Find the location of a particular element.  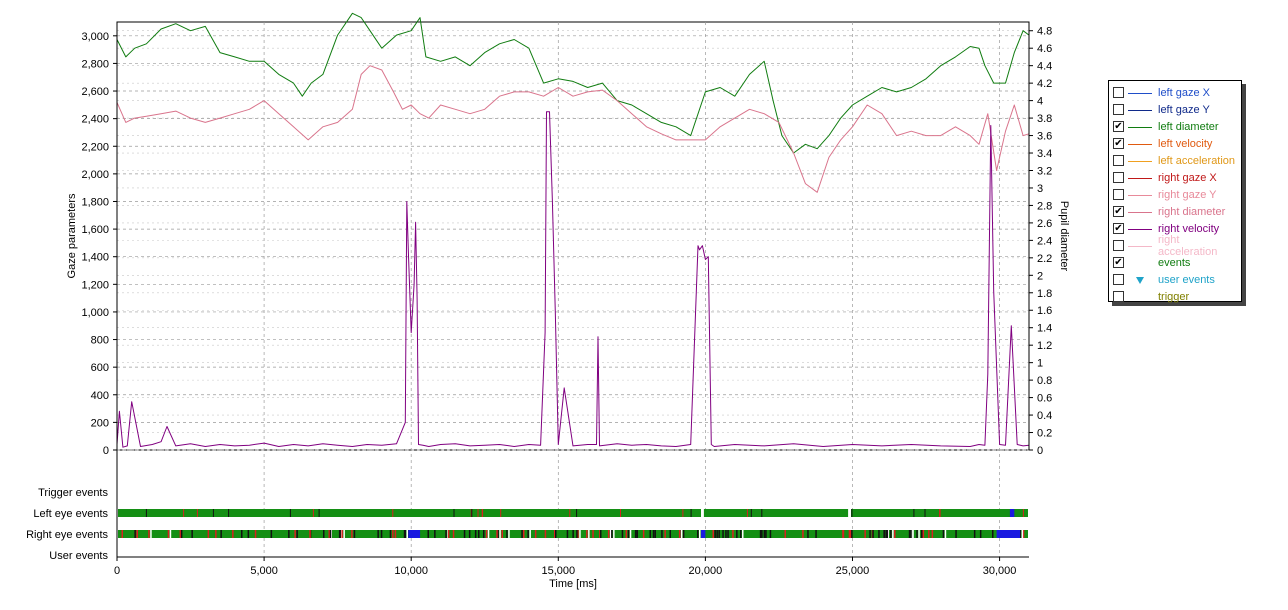

y-right-tick-label-5: 1 is located at coordinates (1040, 364).